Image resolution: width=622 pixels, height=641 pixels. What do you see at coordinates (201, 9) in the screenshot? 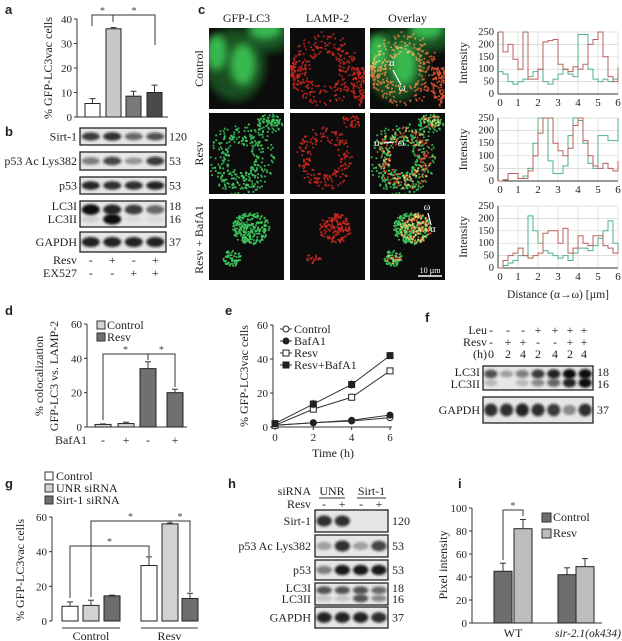
I see `panel-label-c: c` at bounding box center [201, 9].